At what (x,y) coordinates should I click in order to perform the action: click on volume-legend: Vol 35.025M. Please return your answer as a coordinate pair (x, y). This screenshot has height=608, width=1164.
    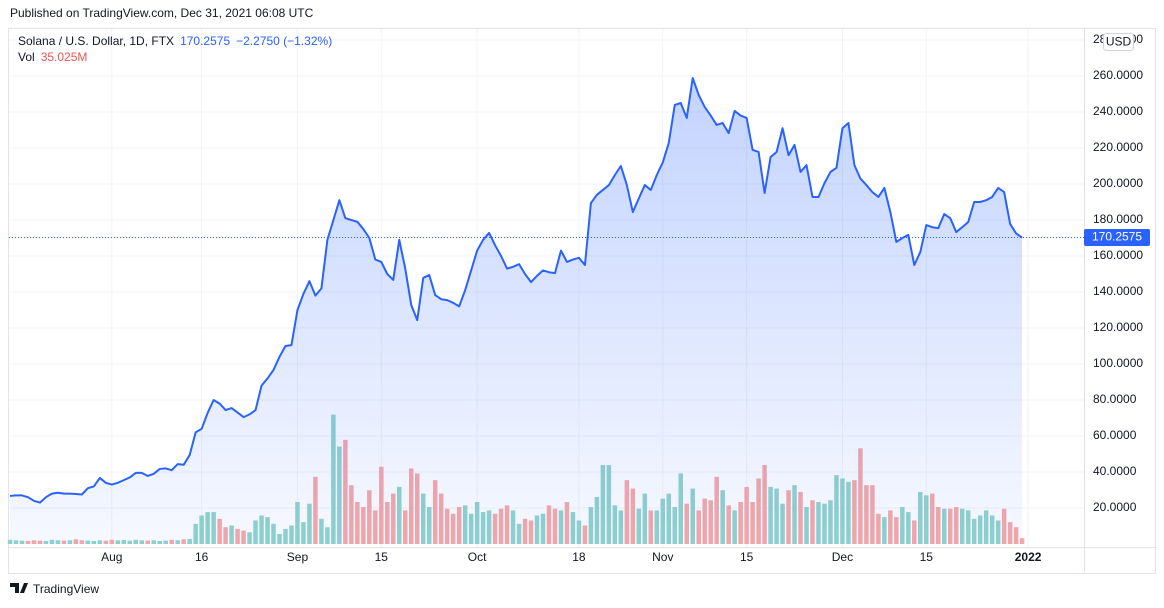
    Looking at the image, I should click on (52, 57).